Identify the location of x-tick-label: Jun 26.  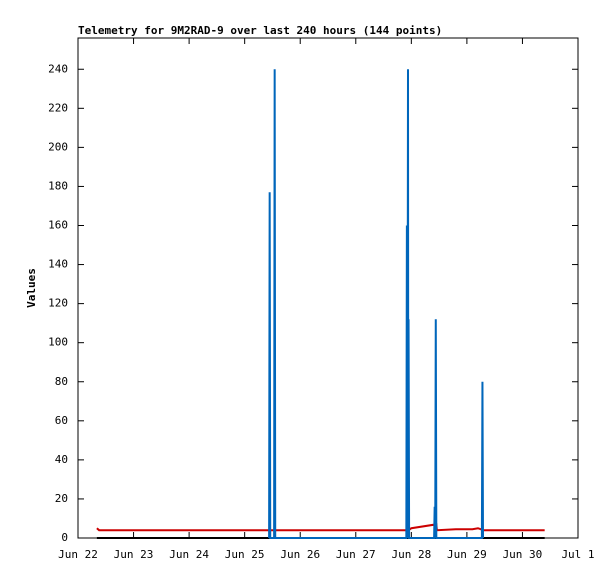
(300, 554).